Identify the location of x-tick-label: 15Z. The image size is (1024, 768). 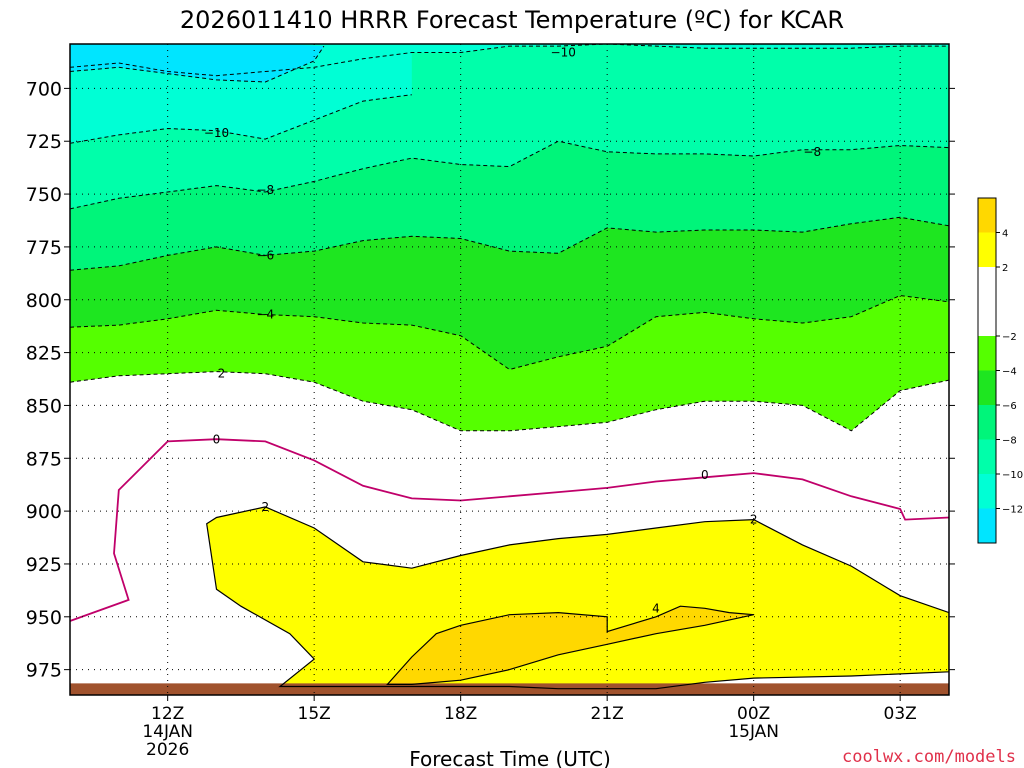
(314, 714).